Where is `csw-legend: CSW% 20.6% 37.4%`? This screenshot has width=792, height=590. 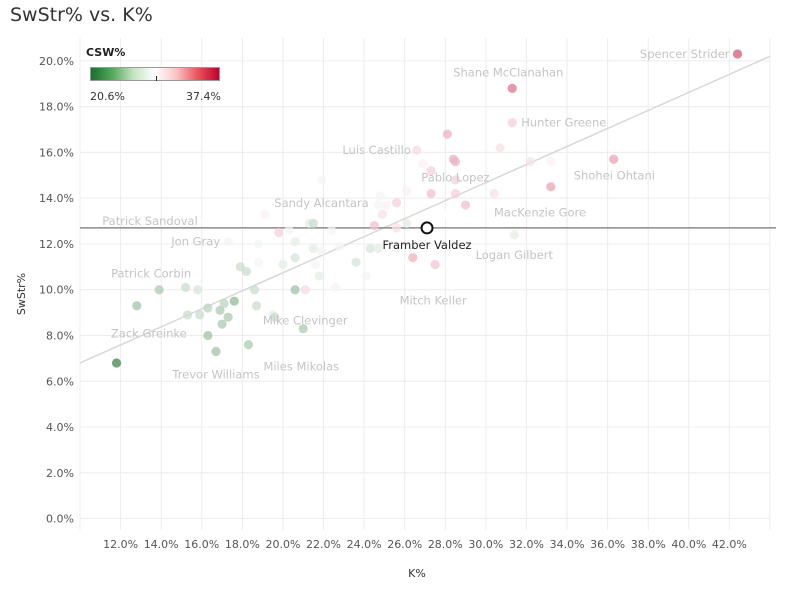 csw-legend: CSW% 20.6% 37.4% is located at coordinates (156, 74).